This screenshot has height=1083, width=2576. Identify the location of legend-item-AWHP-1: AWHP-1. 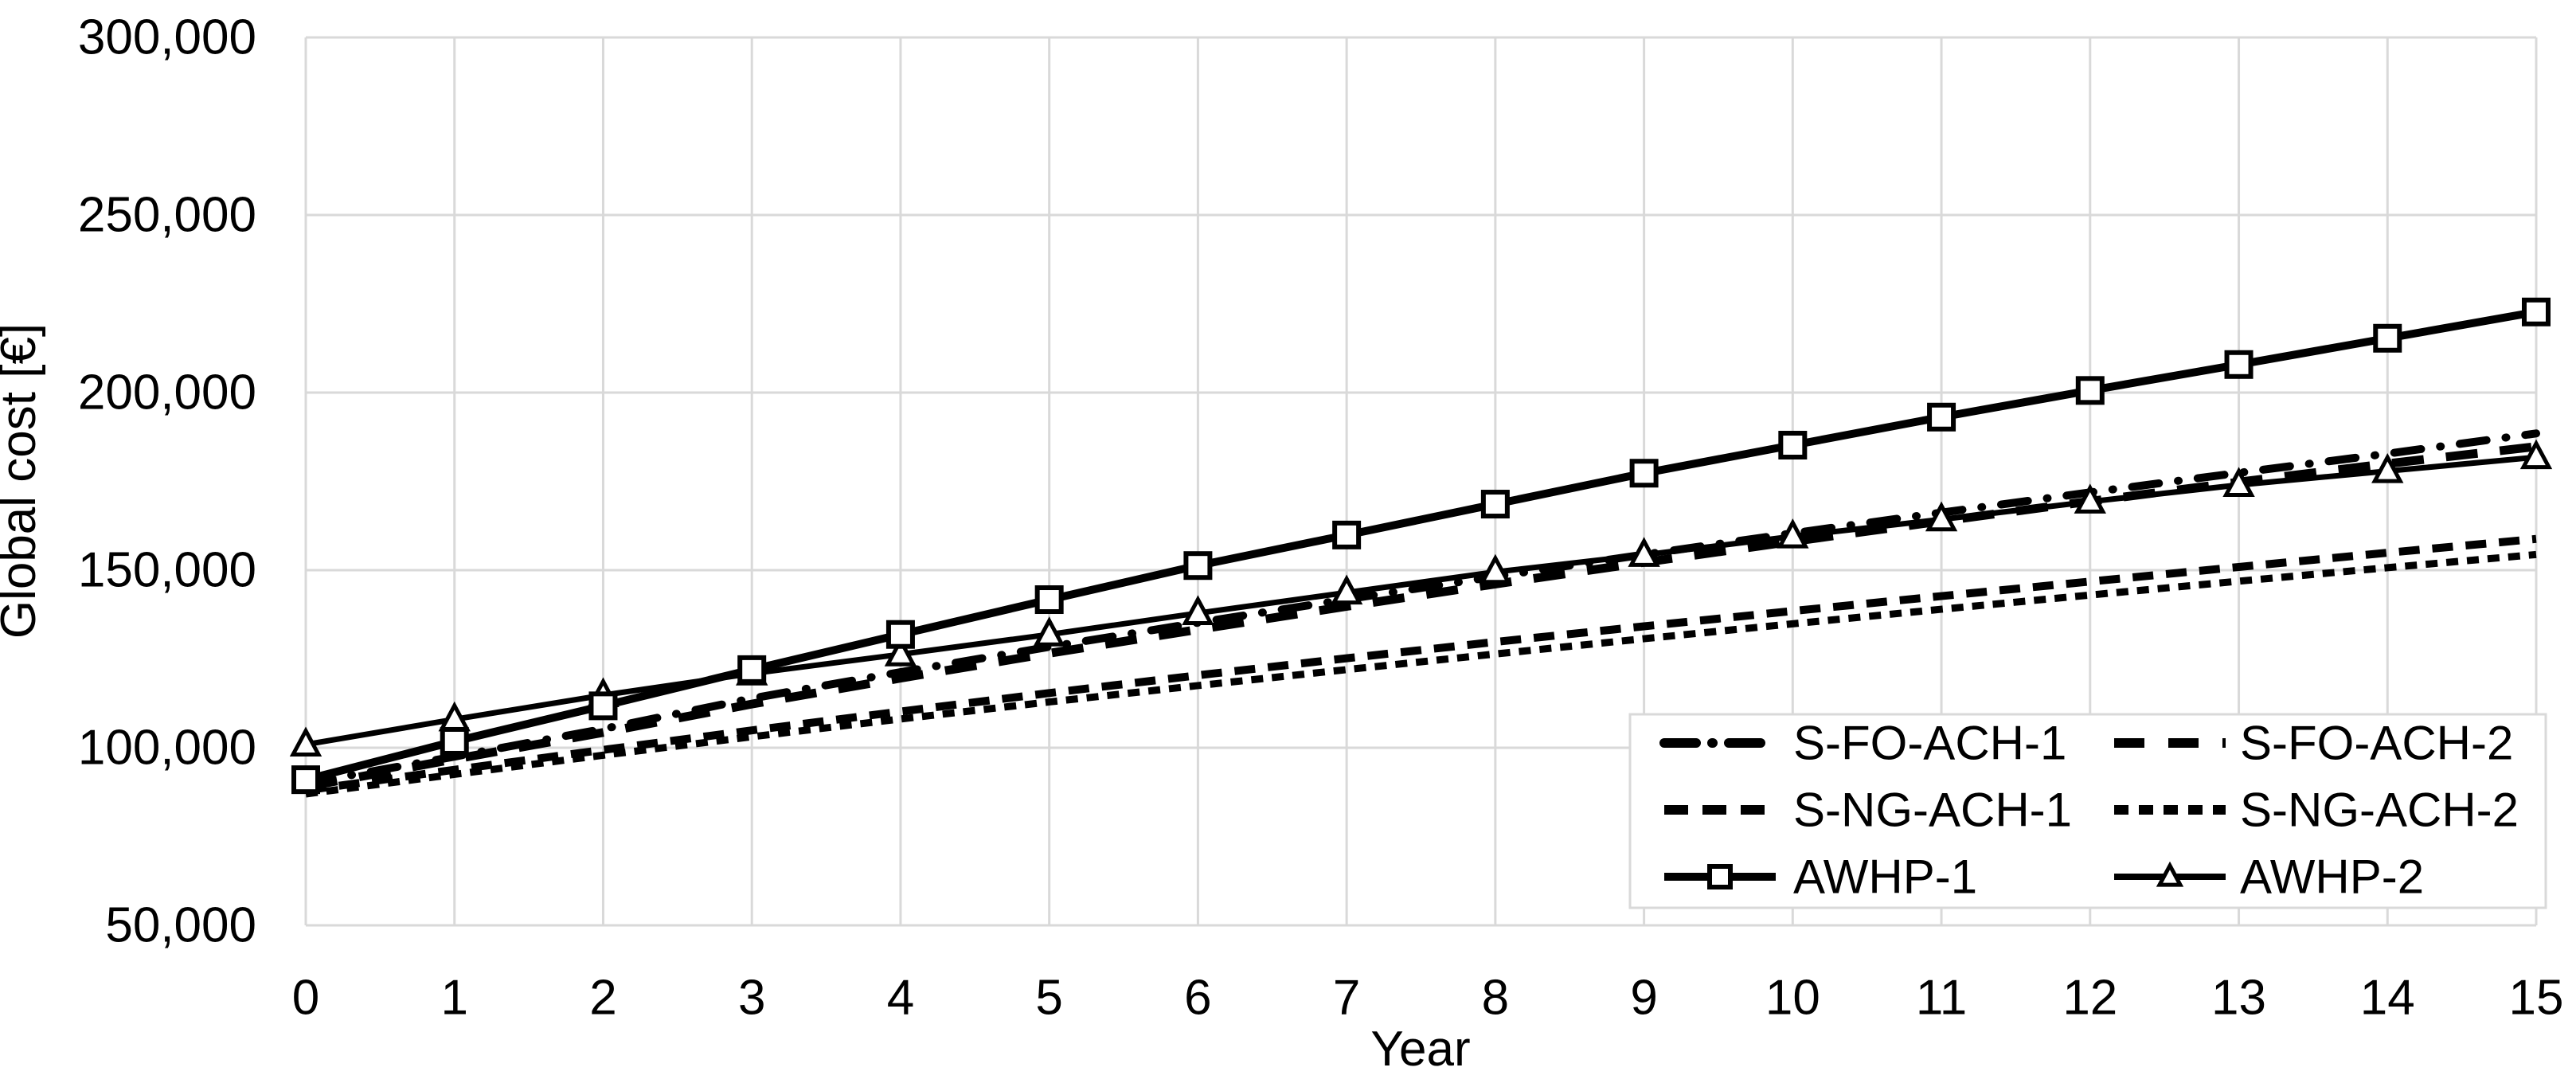
(1821, 877).